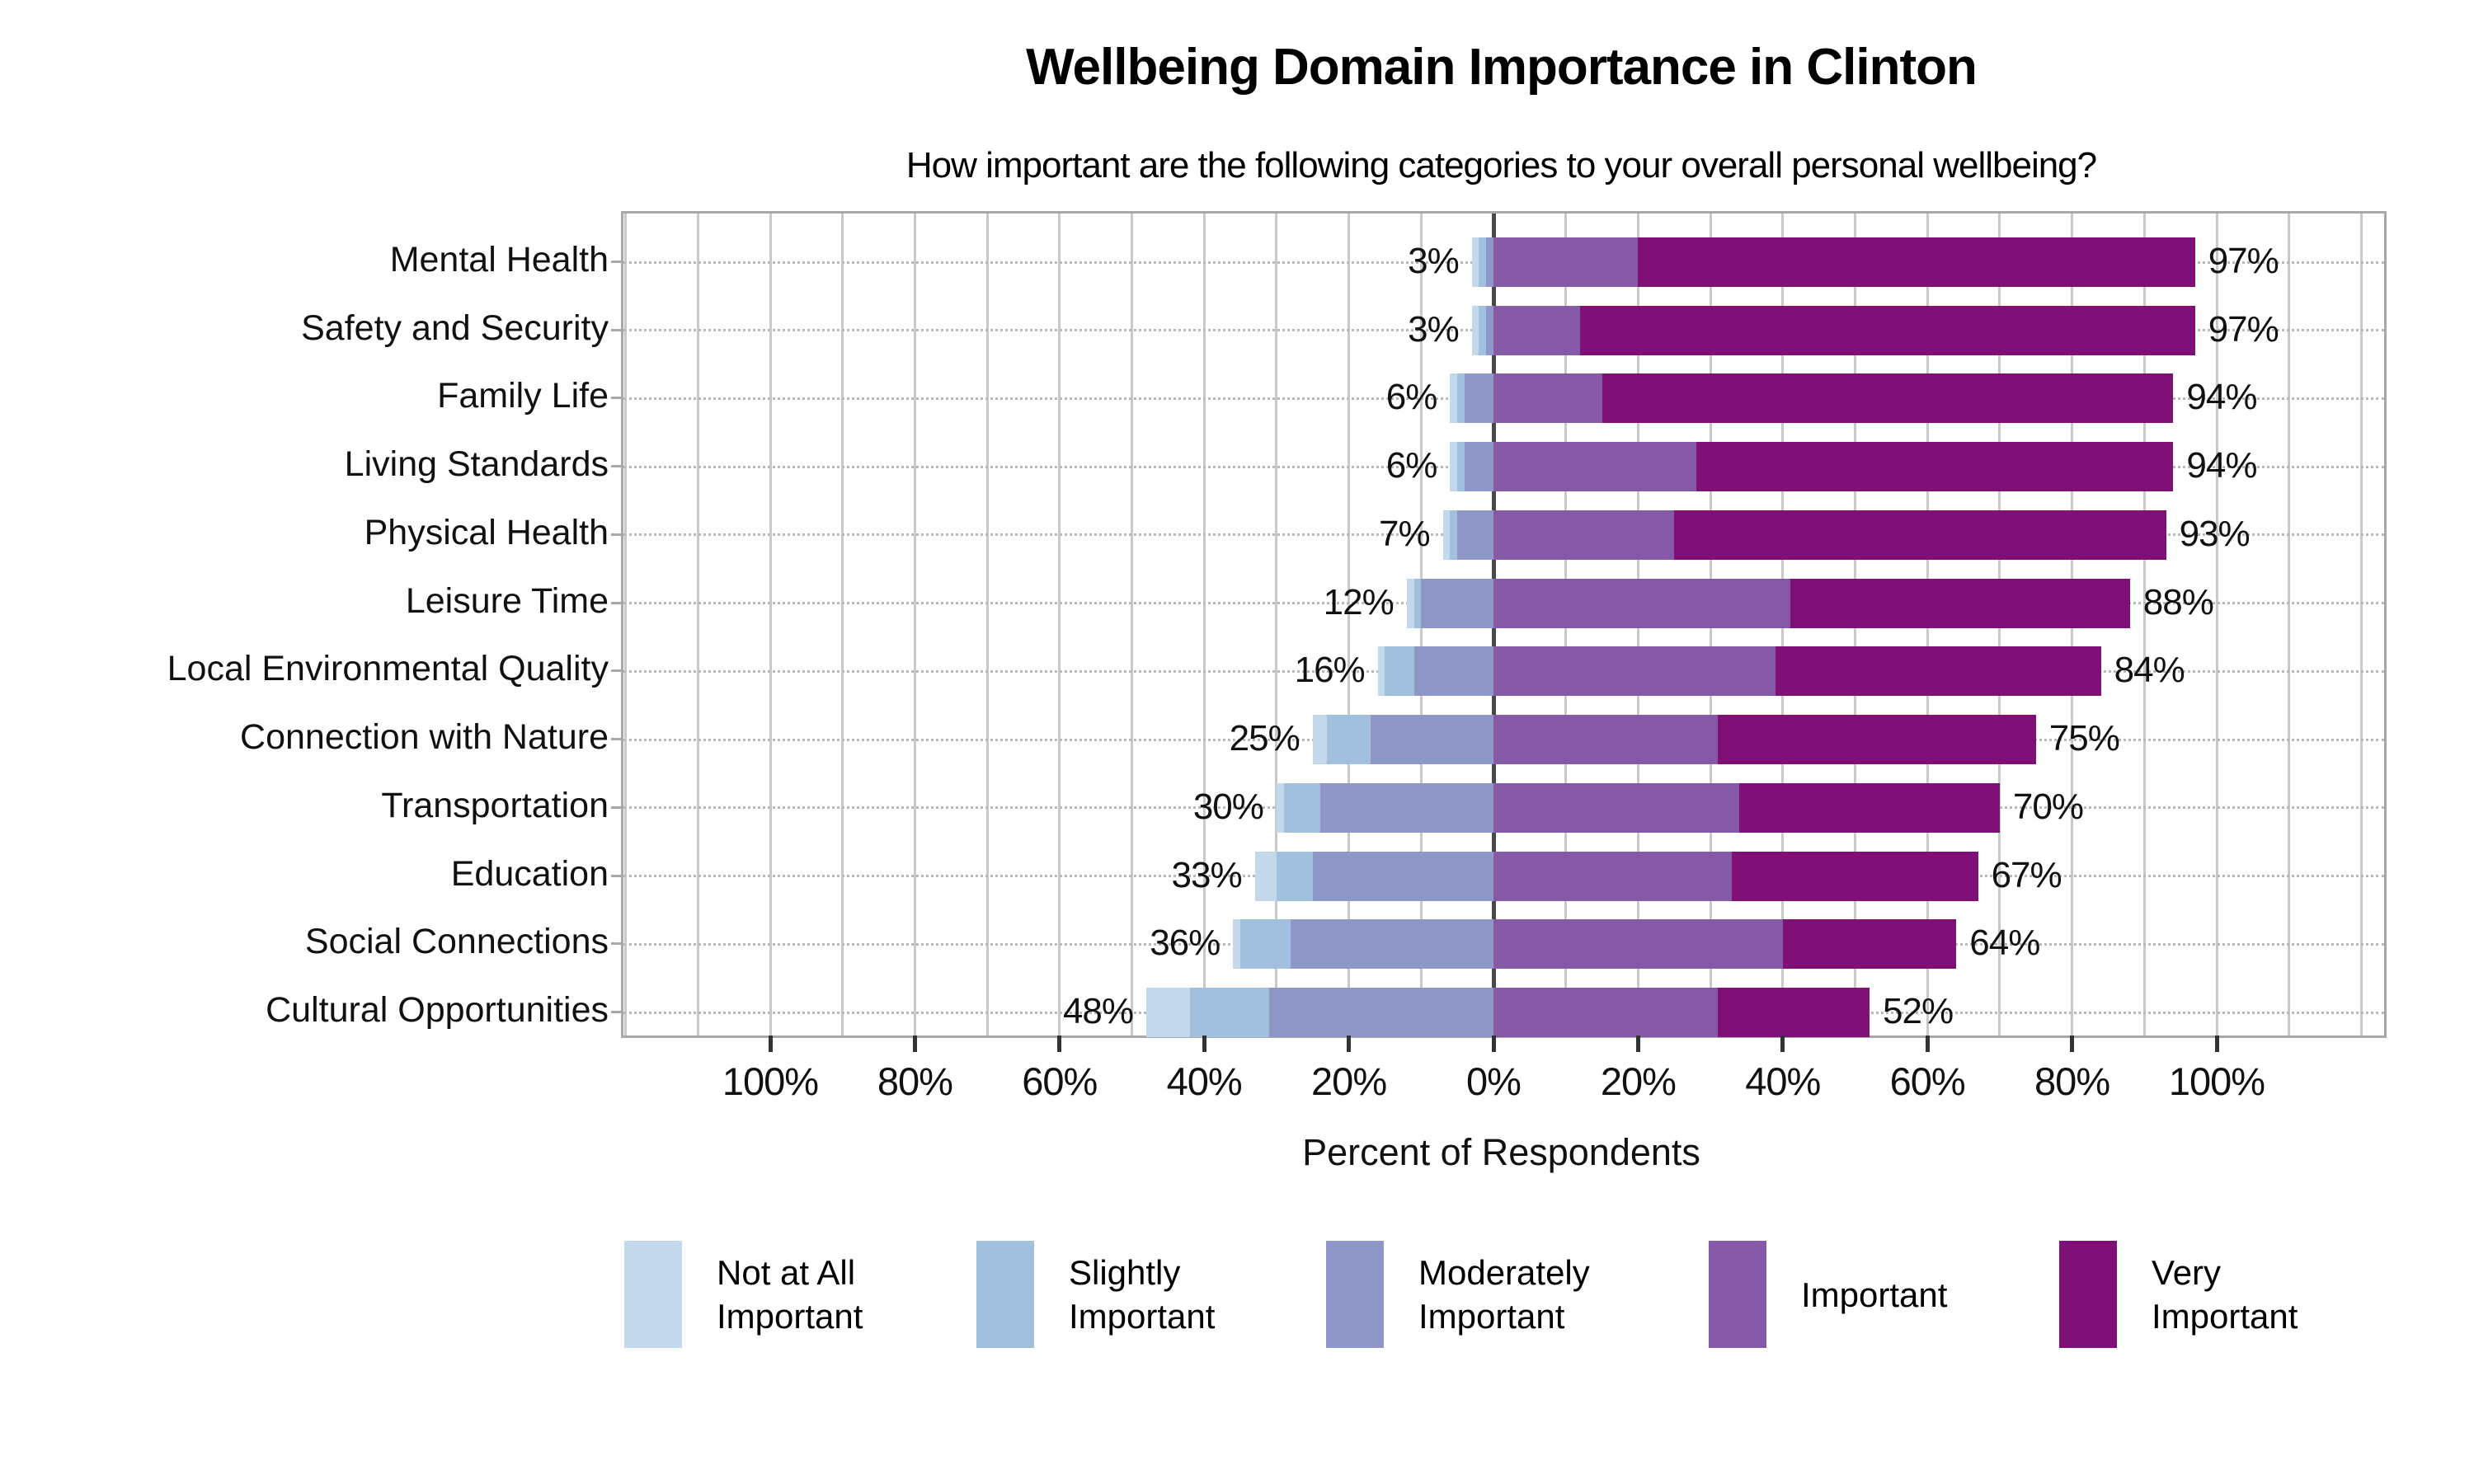 Image resolution: width=2474 pixels, height=1484 pixels. I want to click on low-percent-label: 3%, so click(1434, 261).